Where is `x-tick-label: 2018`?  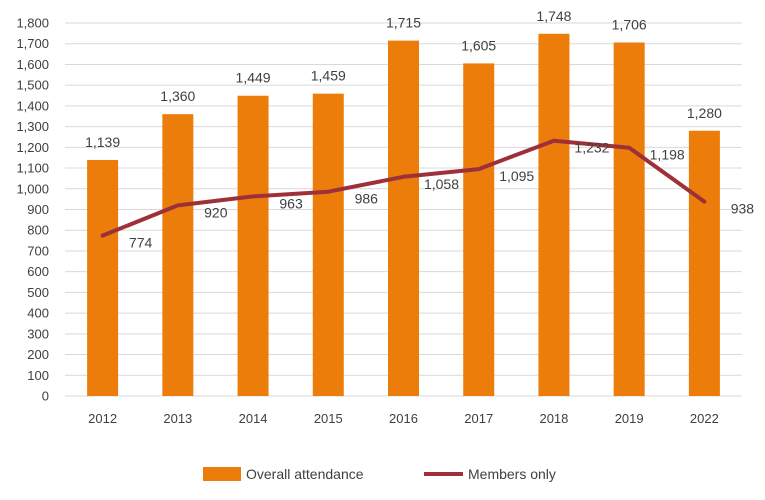
x-tick-label: 2018 is located at coordinates (553, 418).